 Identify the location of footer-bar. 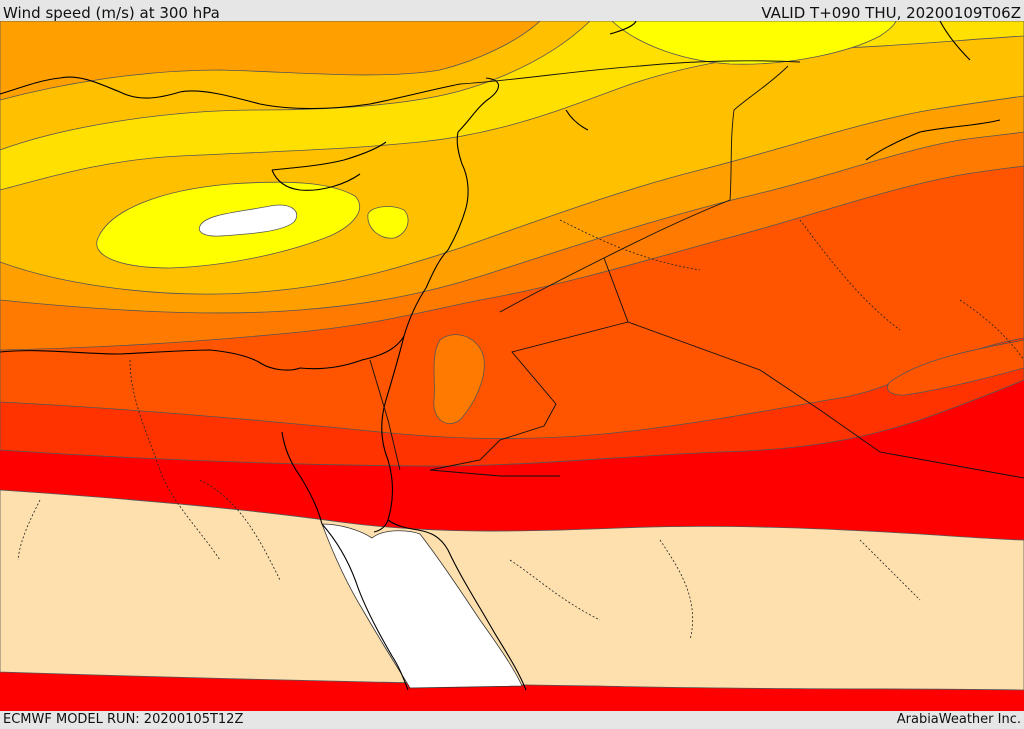
(512, 720).